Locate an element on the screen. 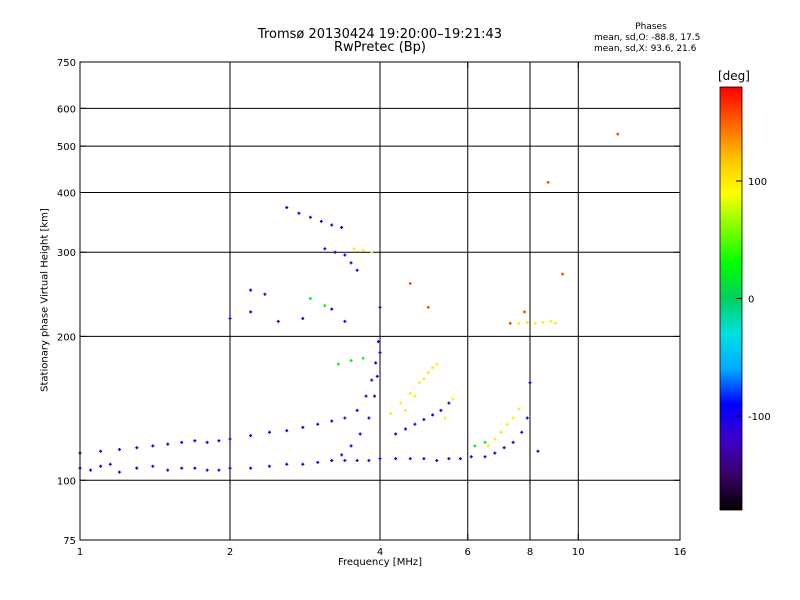 This screenshot has width=800, height=600. x-axis-label: Frequency [MHz] is located at coordinates (380, 562).